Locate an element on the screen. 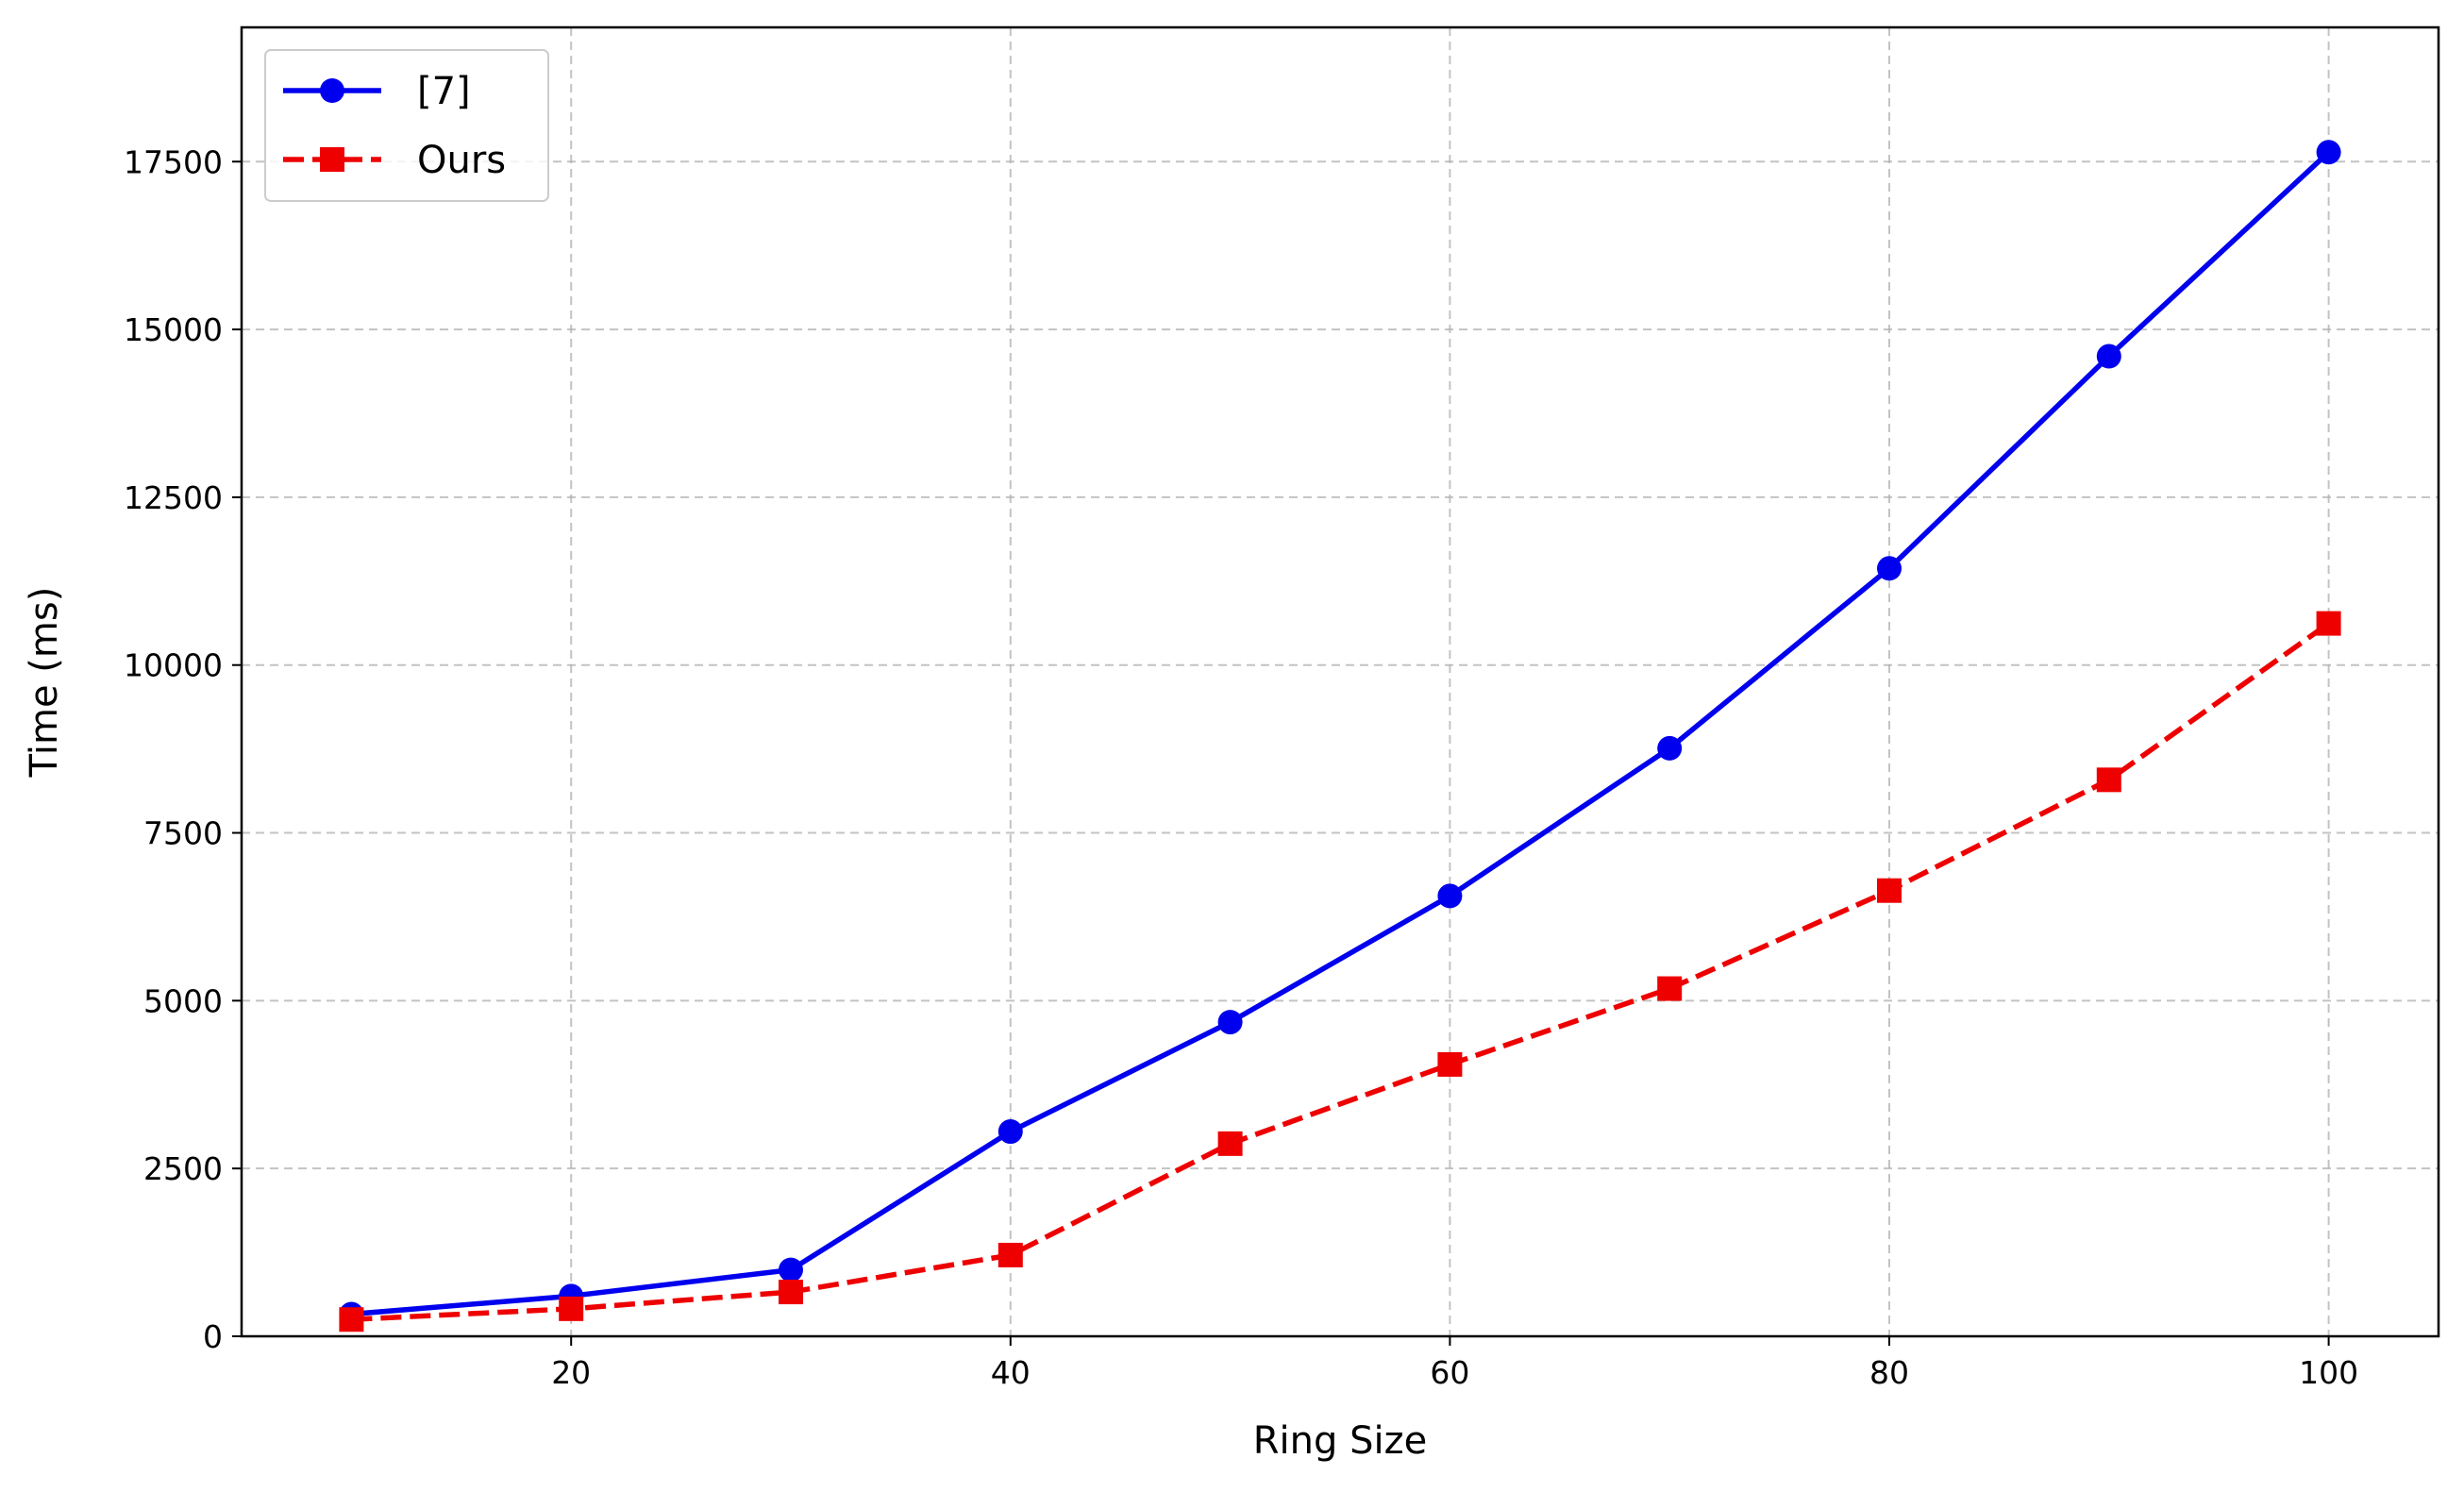 Image resolution: width=2464 pixels, height=1492 pixels. y-tick-label: 7500 is located at coordinates (183, 834).